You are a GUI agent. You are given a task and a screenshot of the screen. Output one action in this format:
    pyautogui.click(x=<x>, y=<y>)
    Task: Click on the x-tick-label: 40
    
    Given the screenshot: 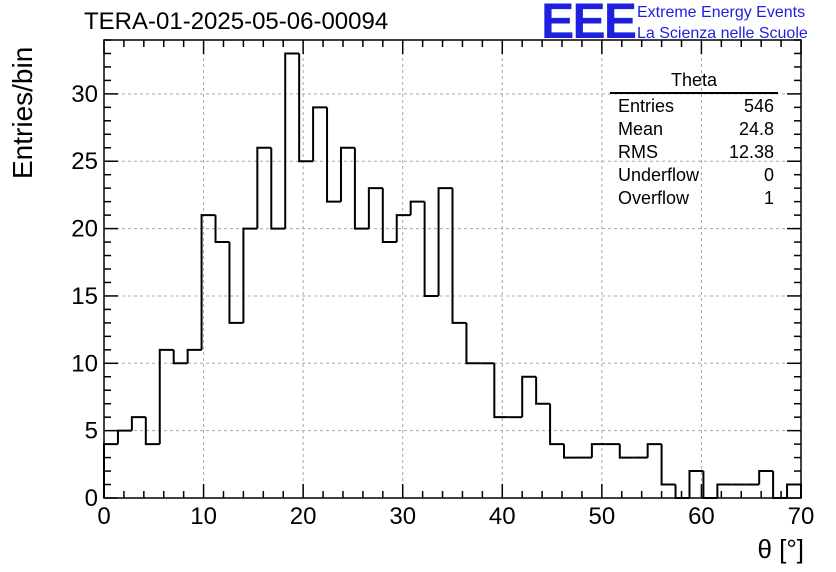 What is the action you would take?
    pyautogui.click(x=502, y=516)
    